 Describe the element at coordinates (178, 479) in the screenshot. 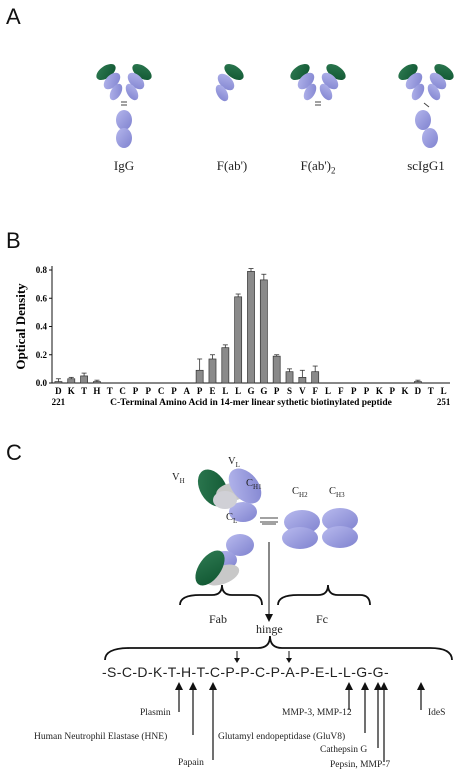

I see `label-vh: VH` at that location.